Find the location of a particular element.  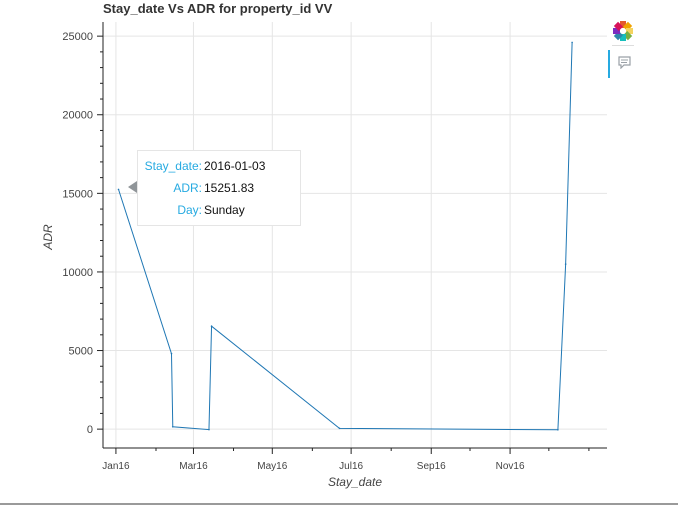

x-tick-label: Jan16 is located at coordinates (116, 466).